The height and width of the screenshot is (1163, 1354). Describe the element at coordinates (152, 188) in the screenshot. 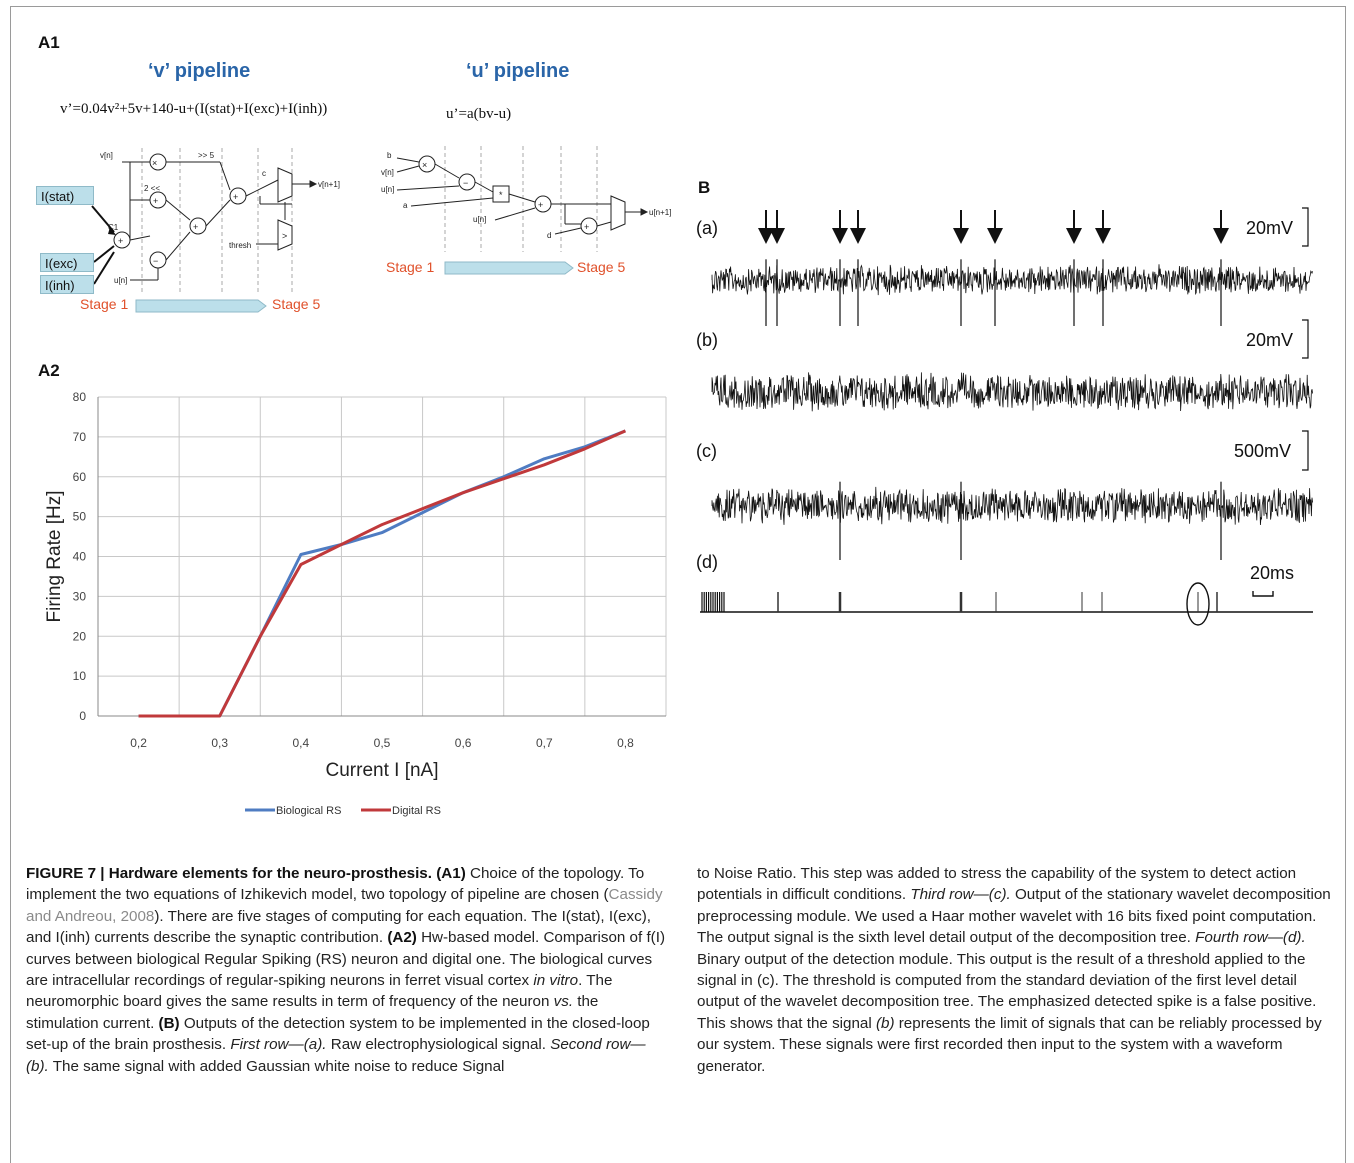

I see `v-node-shift2: 2 <<` at that location.